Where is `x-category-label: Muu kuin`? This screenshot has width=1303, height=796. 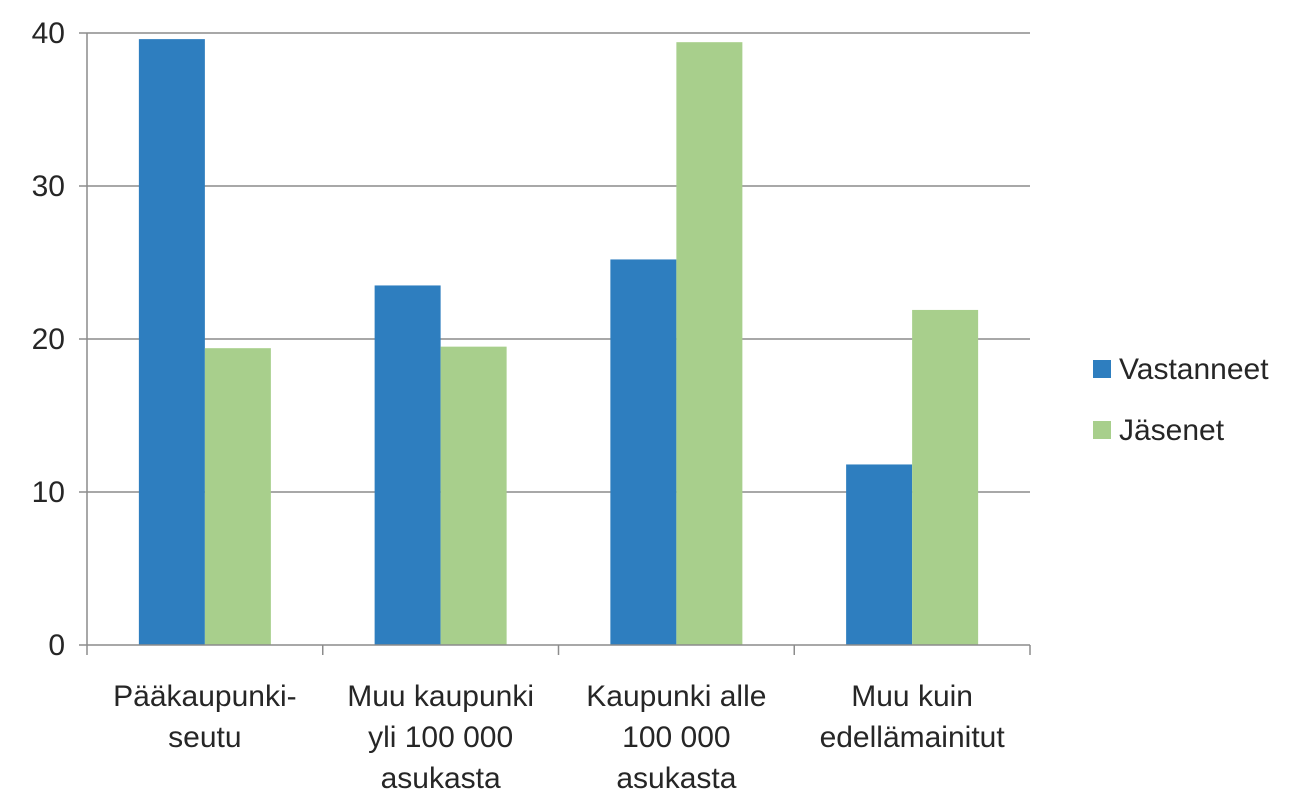
x-category-label: Muu kuin is located at coordinates (912, 696).